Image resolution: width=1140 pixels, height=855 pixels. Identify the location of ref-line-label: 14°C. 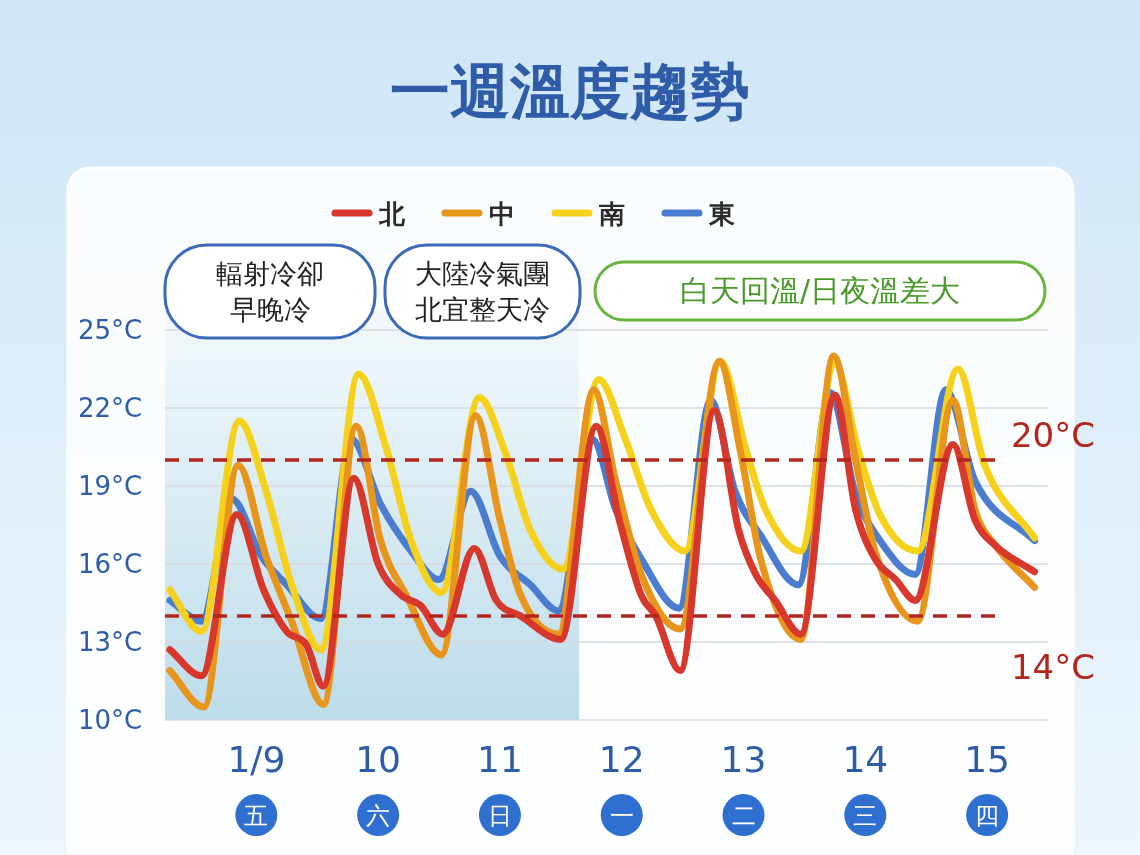
(1053, 667).